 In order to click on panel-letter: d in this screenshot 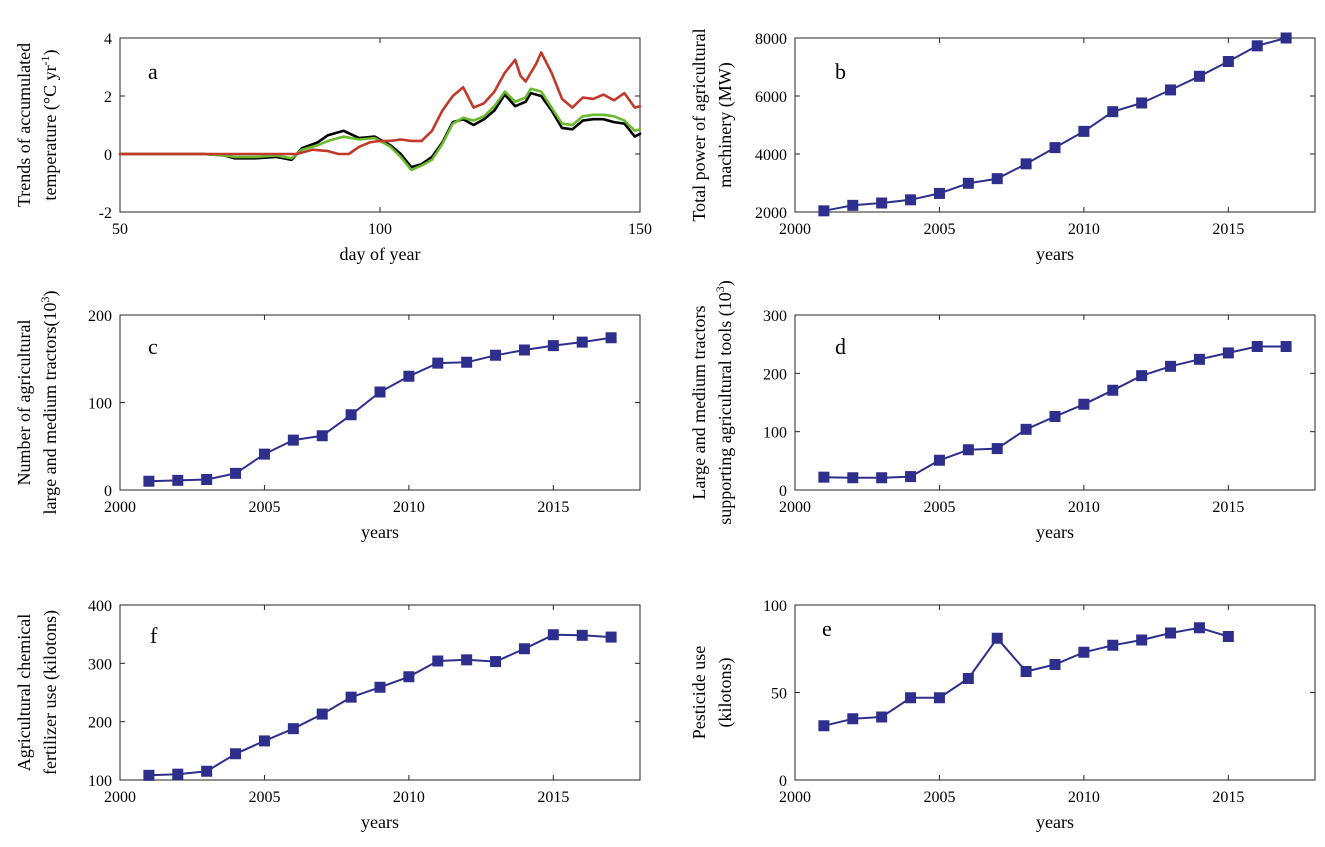, I will do `click(840, 346)`.